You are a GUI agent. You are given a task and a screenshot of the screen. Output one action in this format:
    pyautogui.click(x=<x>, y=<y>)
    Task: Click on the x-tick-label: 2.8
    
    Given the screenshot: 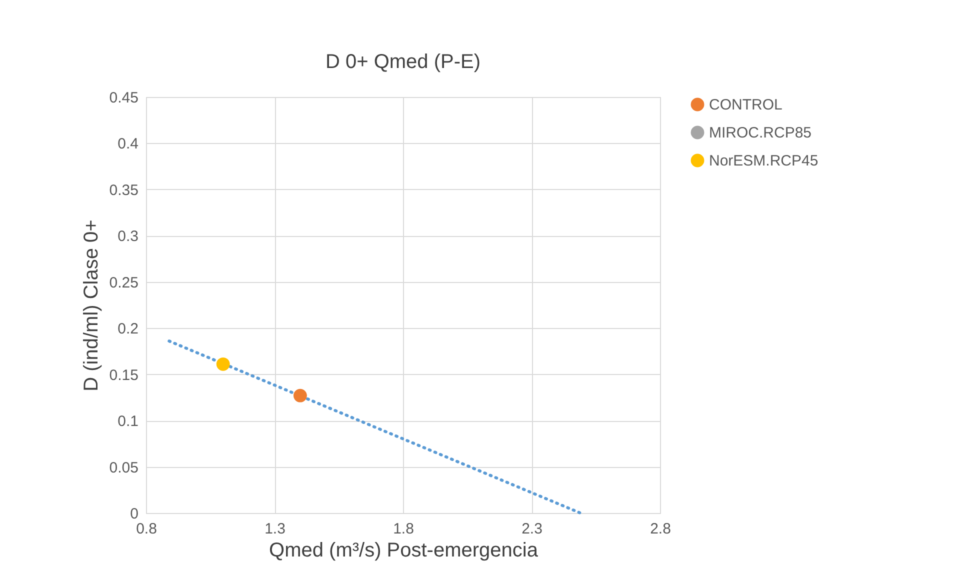 What is the action you would take?
    pyautogui.click(x=660, y=529)
    